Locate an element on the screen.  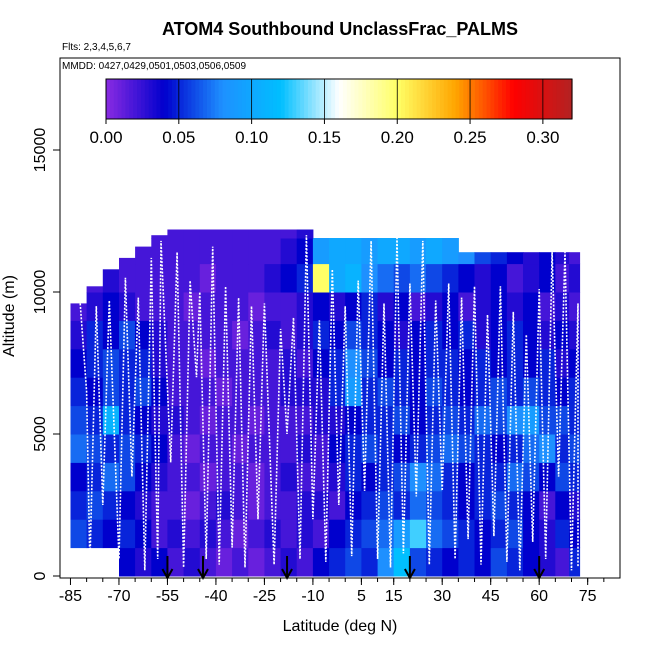
arrow-head is located at coordinates (203, 574).